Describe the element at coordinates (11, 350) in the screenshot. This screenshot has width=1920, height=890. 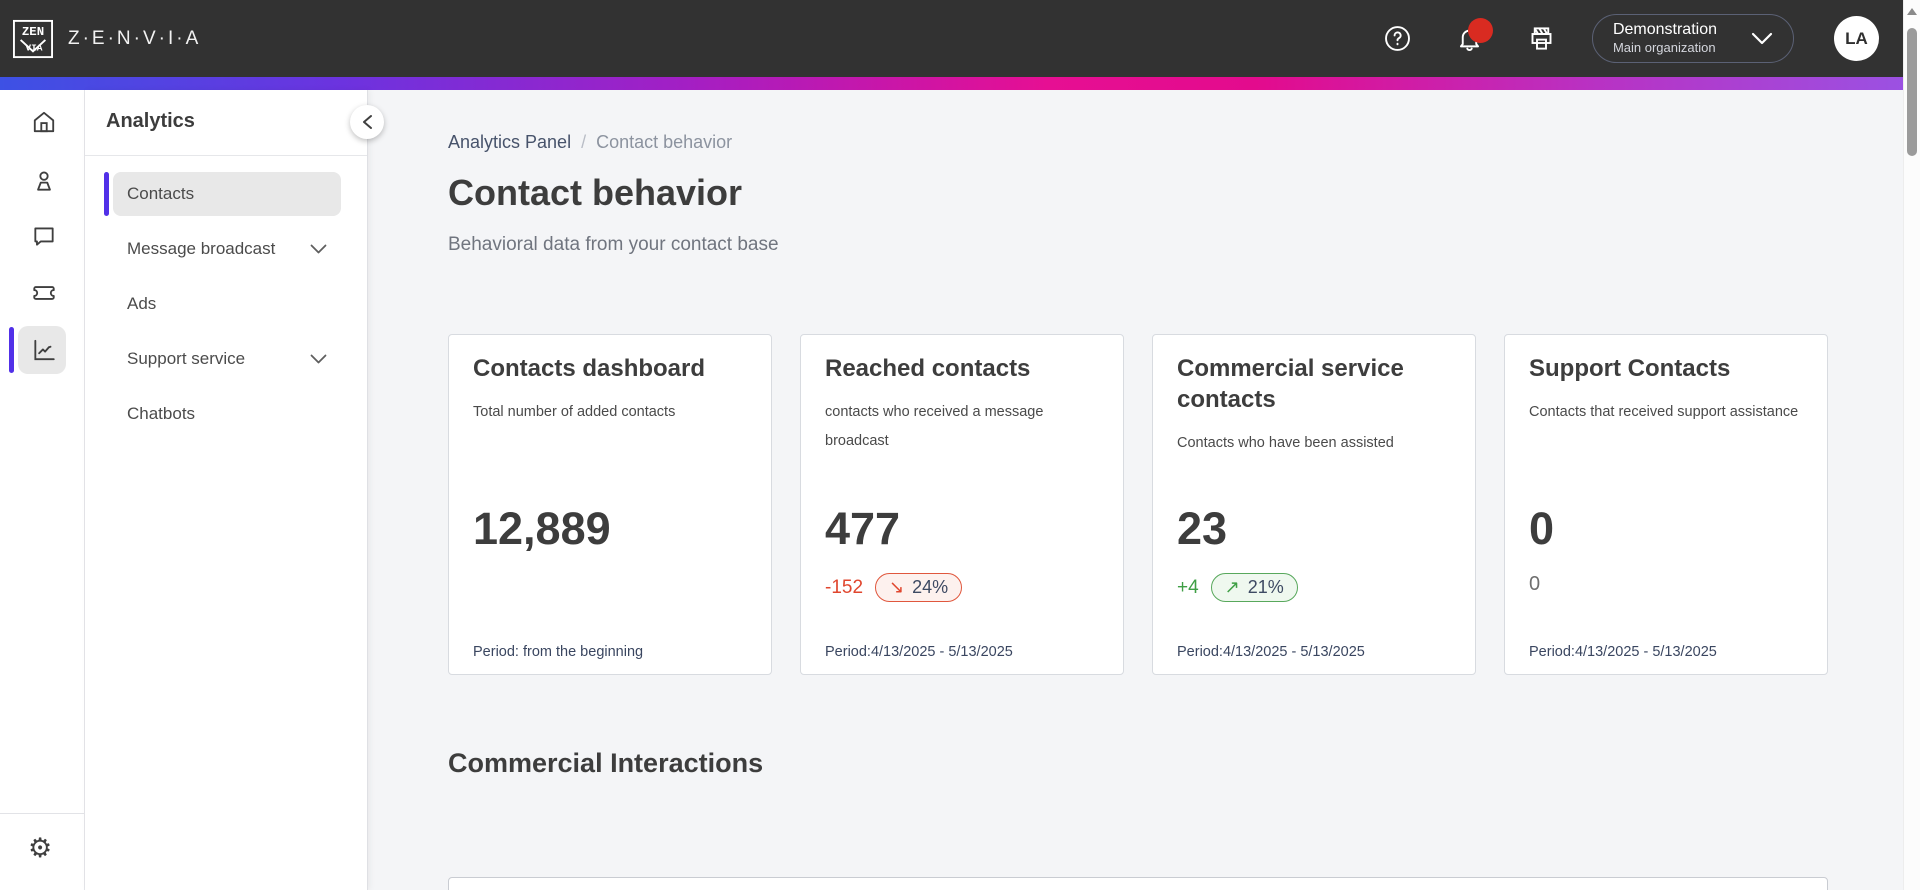
I see `active-rail-indicator` at that location.